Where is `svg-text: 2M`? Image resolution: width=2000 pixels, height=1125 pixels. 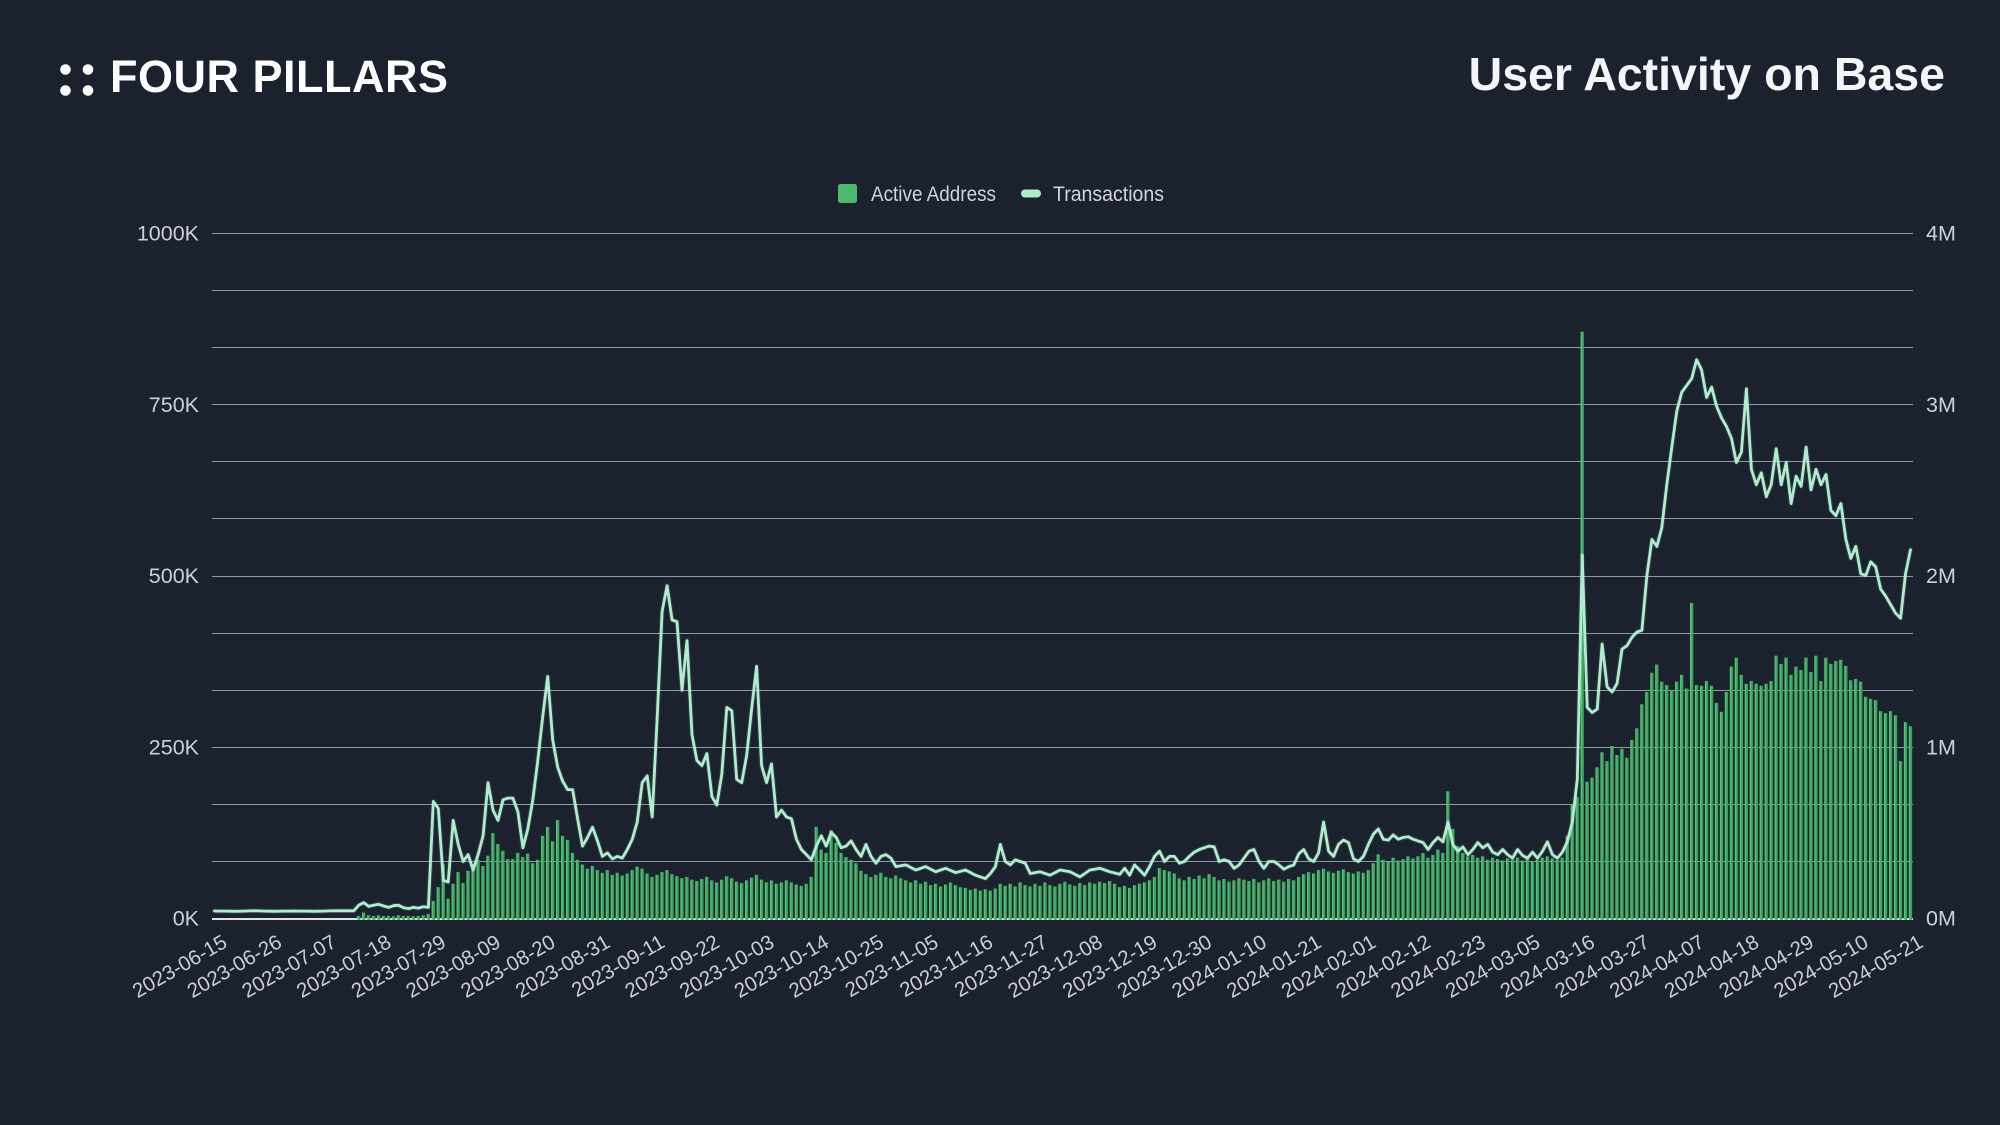
svg-text: 2M is located at coordinates (1941, 576).